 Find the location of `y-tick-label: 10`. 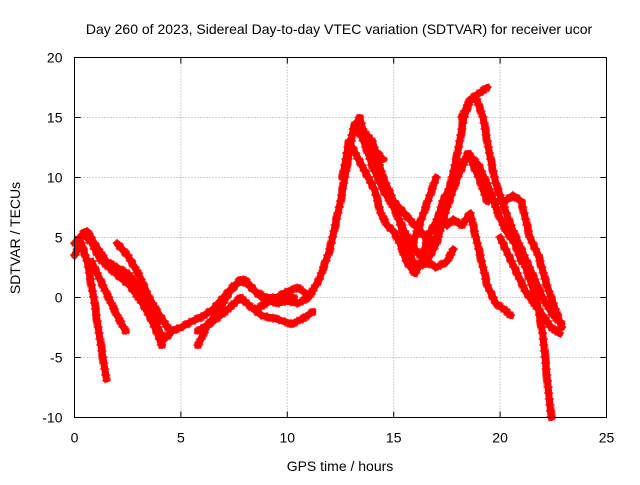

y-tick-label: 10 is located at coordinates (55, 178).